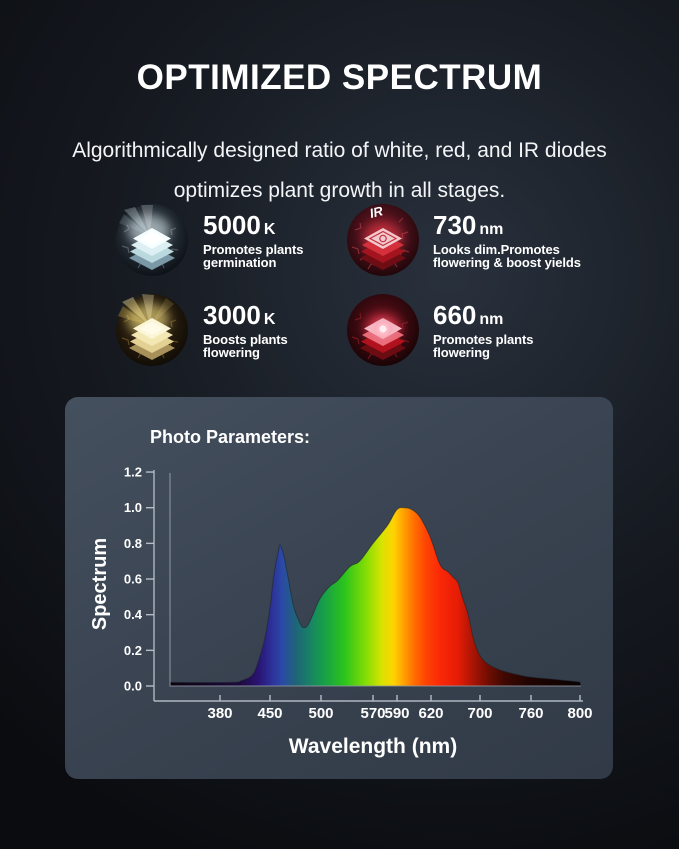 This screenshot has width=679, height=849. I want to click on feature-3000k: 3000 K Boosts plants flowering, so click(245, 330).